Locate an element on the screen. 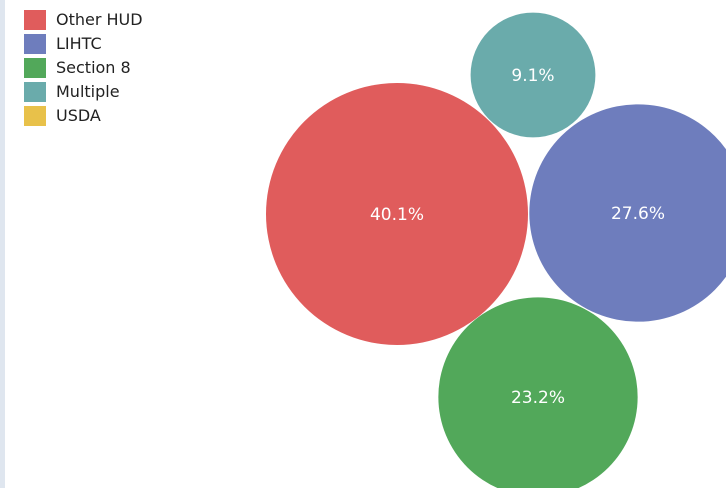 The height and width of the screenshot is (488, 726). legend-item-multiple: Multiple is located at coordinates (83, 92).